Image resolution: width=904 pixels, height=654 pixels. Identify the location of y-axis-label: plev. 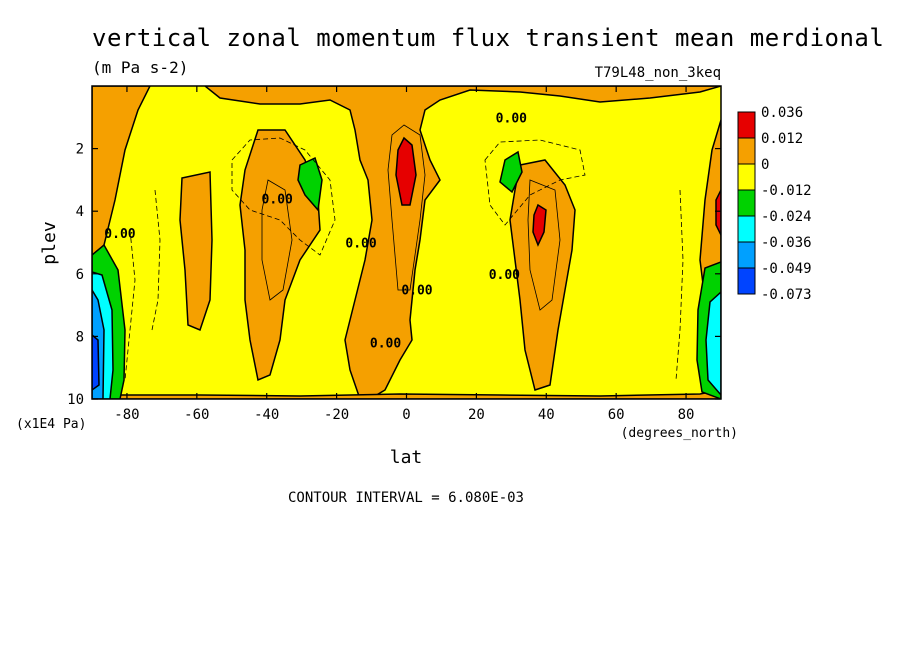
(49, 242).